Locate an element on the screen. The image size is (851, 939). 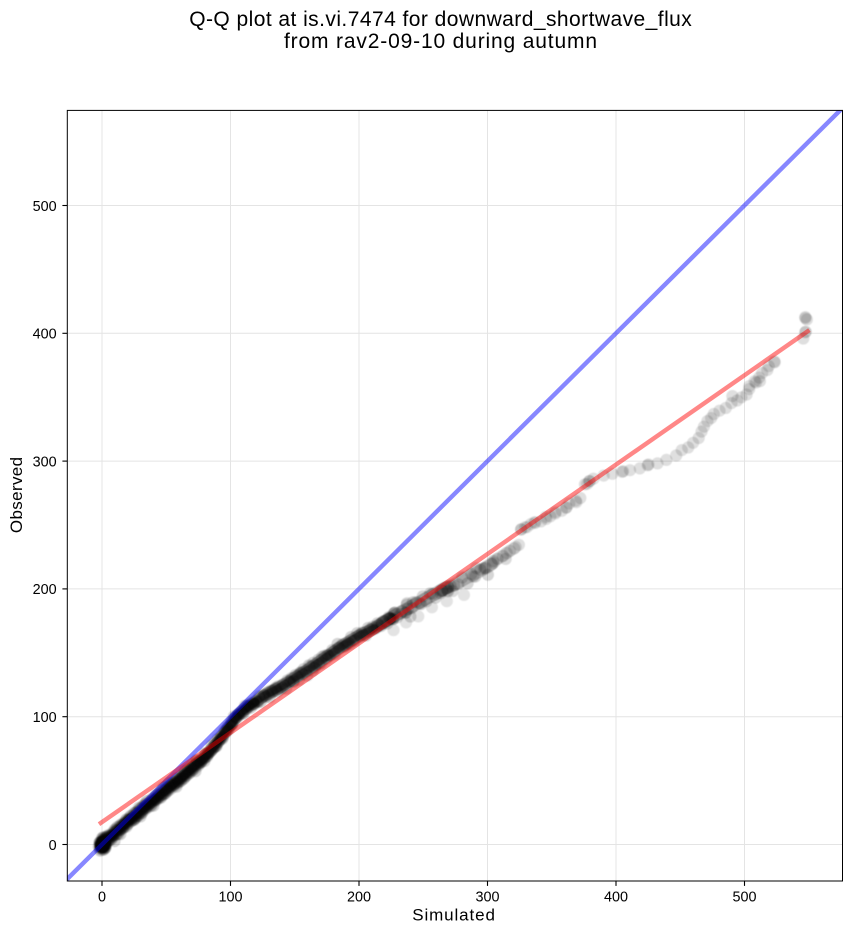
svg-text: Simulated is located at coordinates (453, 915).